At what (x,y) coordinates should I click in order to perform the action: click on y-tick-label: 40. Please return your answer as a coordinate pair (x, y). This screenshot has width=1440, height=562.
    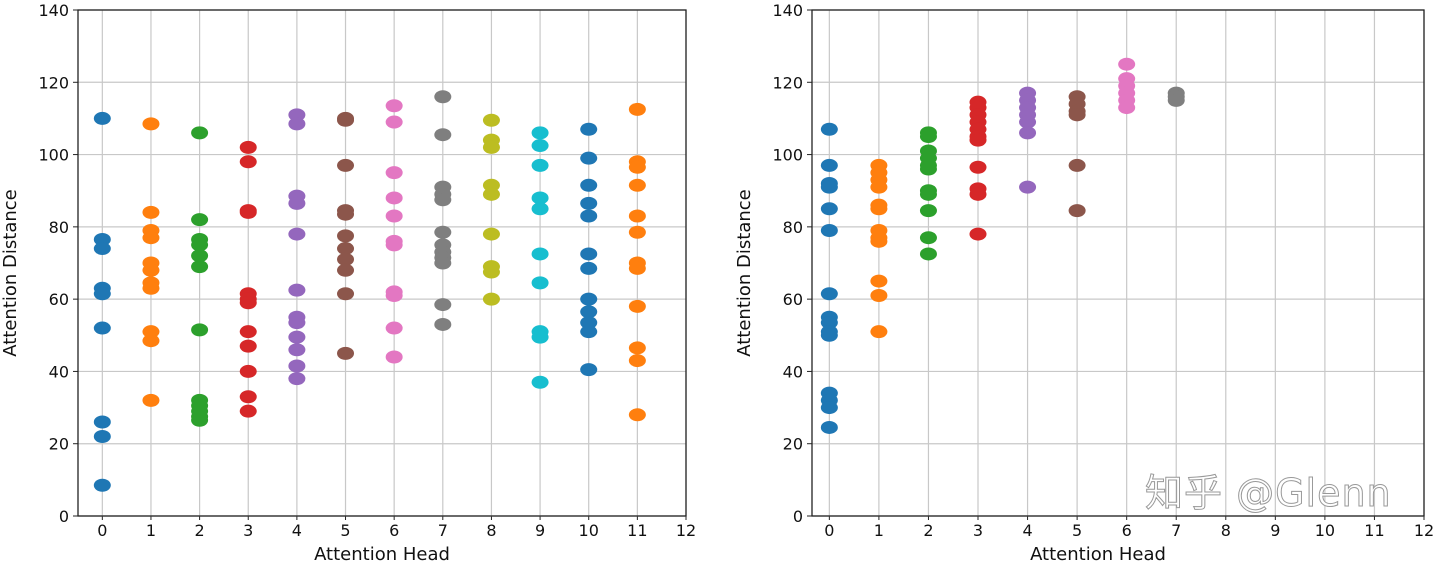
    Looking at the image, I should click on (59, 371).